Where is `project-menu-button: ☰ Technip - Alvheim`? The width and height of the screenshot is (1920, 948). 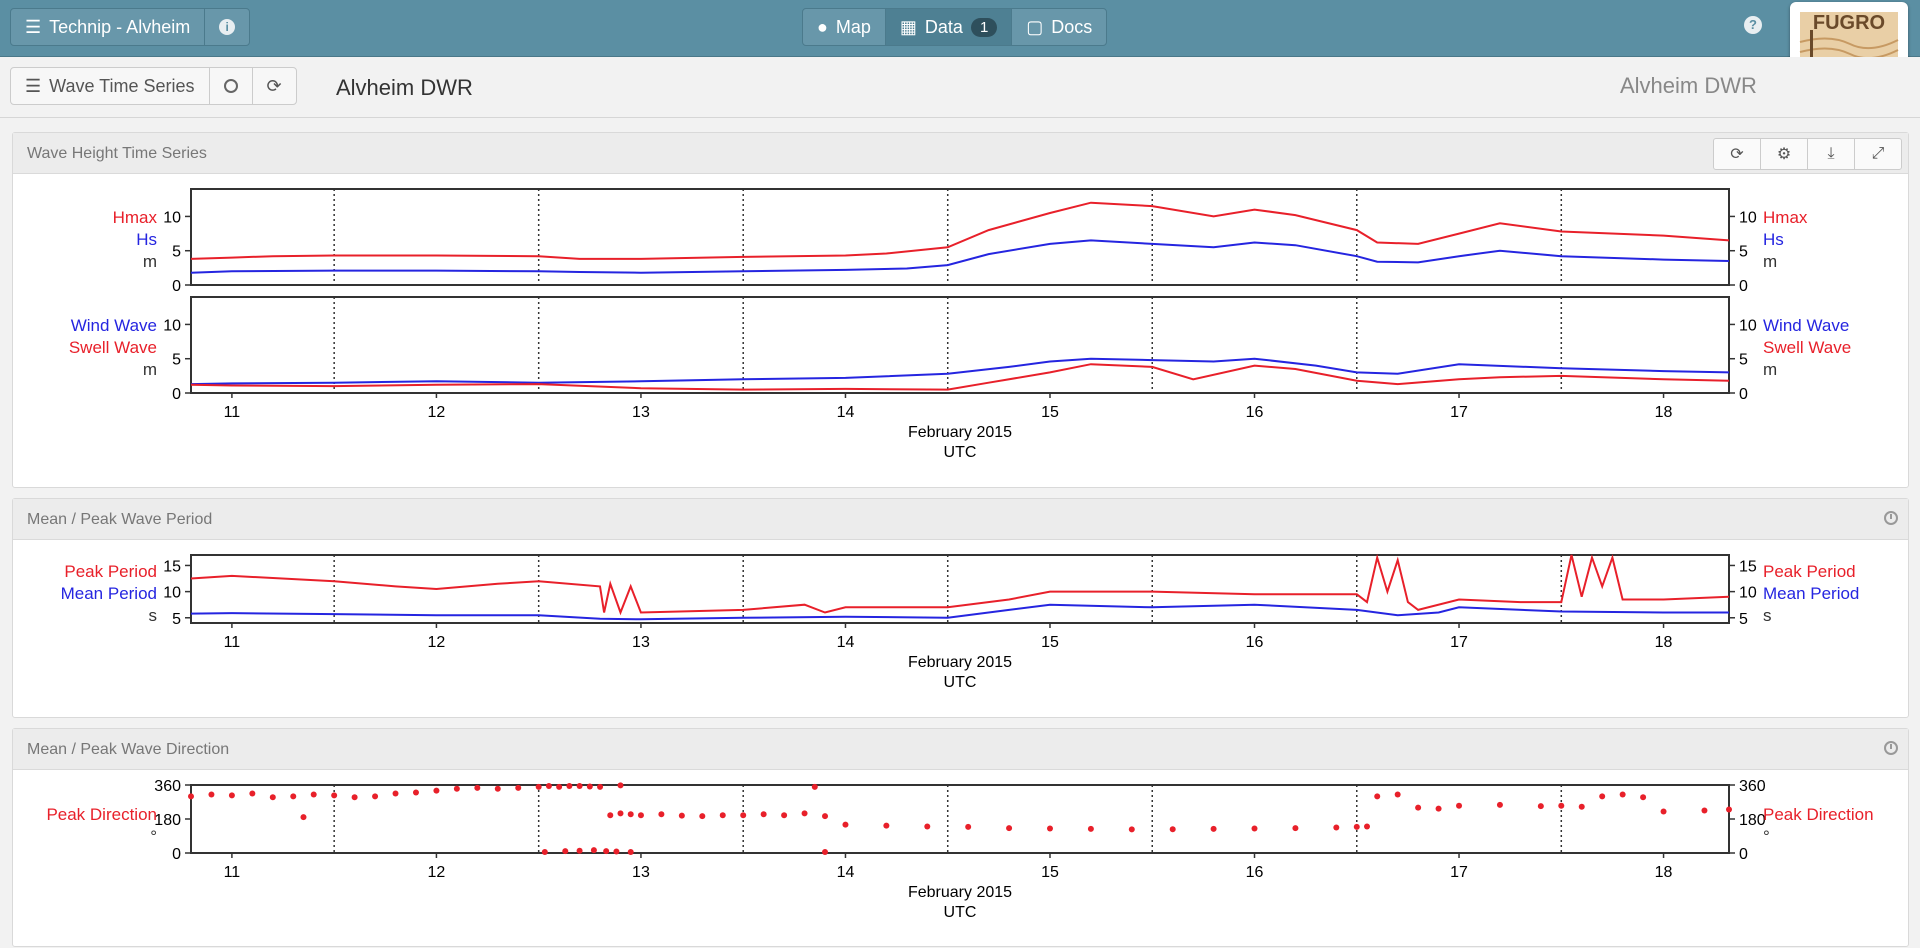 project-menu-button: ☰ Technip - Alvheim is located at coordinates (108, 27).